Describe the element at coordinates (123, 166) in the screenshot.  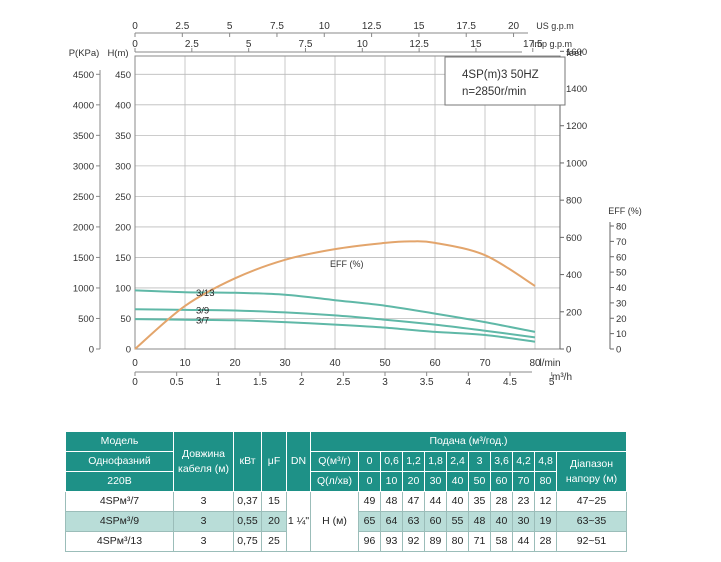
I see `y-tick-label-head: 300` at that location.